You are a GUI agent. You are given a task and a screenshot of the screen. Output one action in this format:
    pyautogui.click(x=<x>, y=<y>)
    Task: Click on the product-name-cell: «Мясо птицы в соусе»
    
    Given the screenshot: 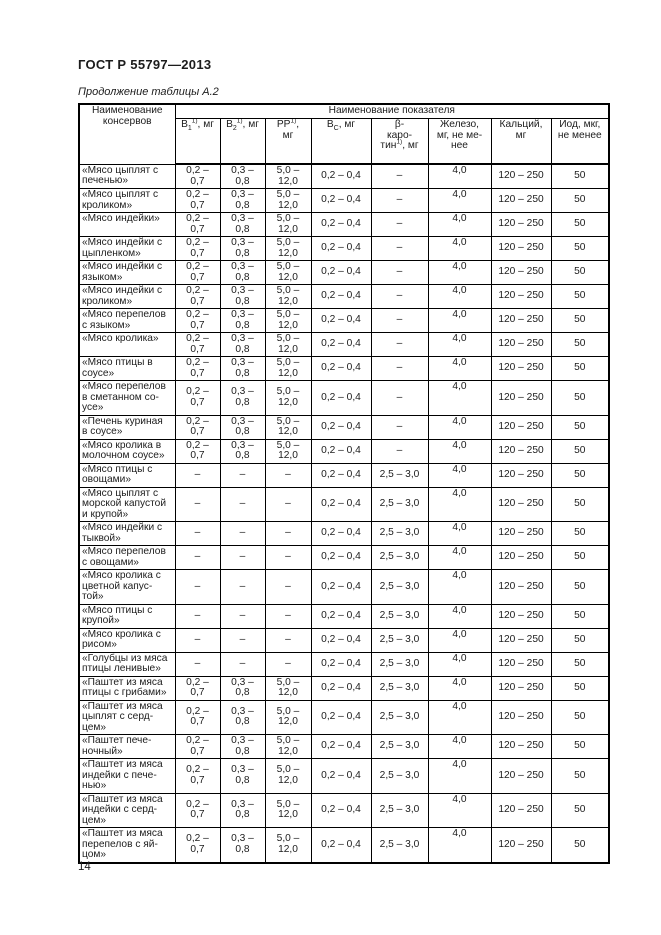 What is the action you would take?
    pyautogui.click(x=127, y=368)
    